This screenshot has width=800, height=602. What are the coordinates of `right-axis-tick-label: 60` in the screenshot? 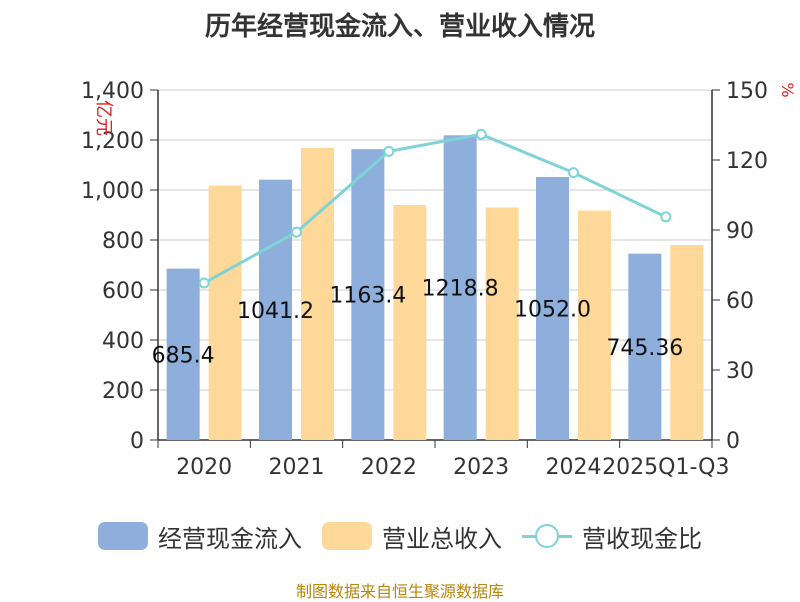 It's located at (740, 301).